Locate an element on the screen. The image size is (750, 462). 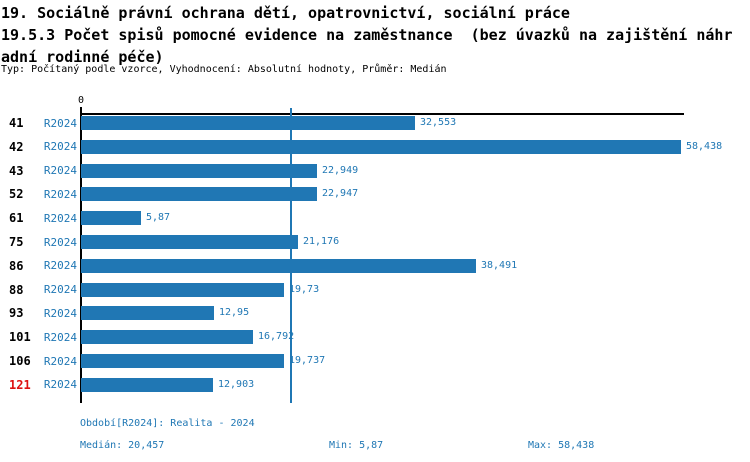
footer-median-label: Medián: 20,457 is located at coordinates (122, 445).